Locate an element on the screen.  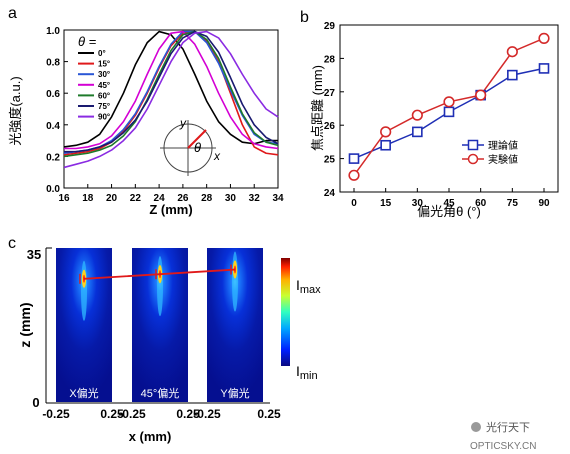
chart-a-ytick-label: 1.0 is located at coordinates (53, 31).